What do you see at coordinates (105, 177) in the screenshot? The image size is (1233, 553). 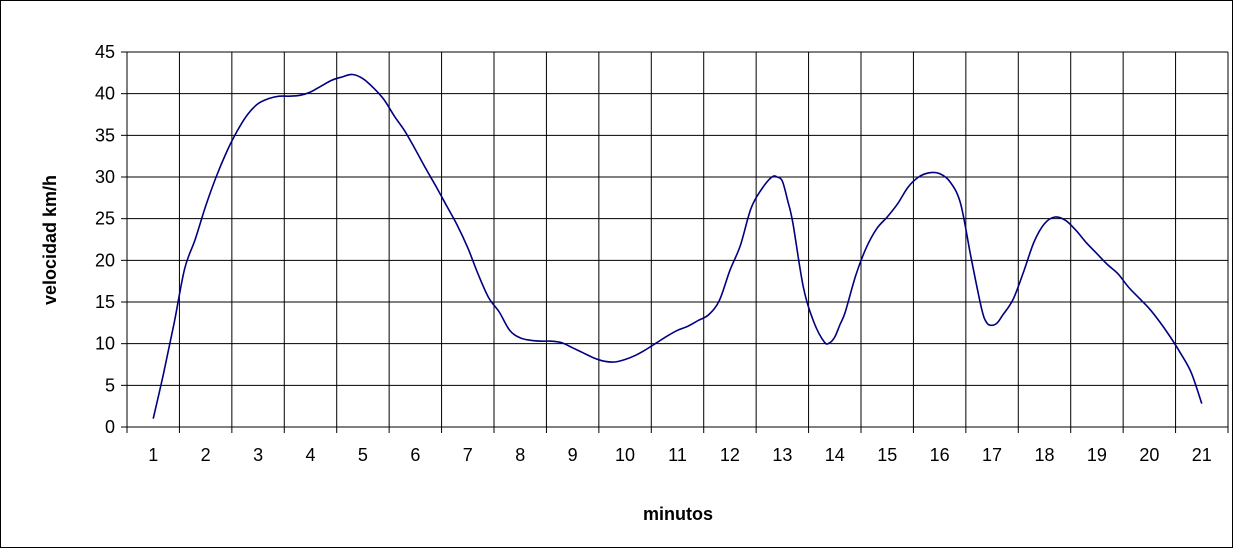 I see `y-tick-label: 30` at bounding box center [105, 177].